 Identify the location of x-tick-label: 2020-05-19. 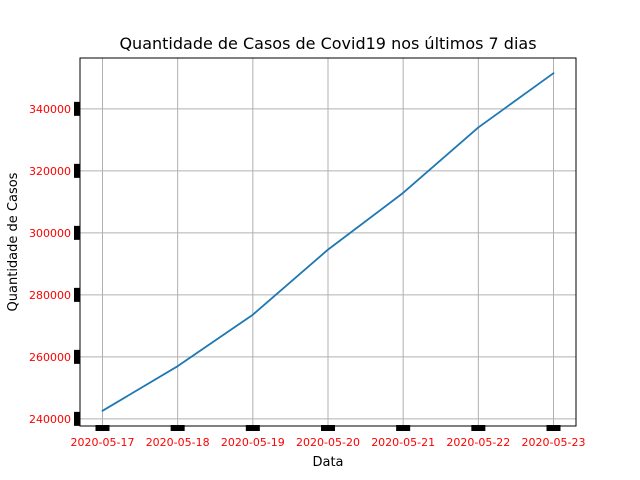
(253, 442).